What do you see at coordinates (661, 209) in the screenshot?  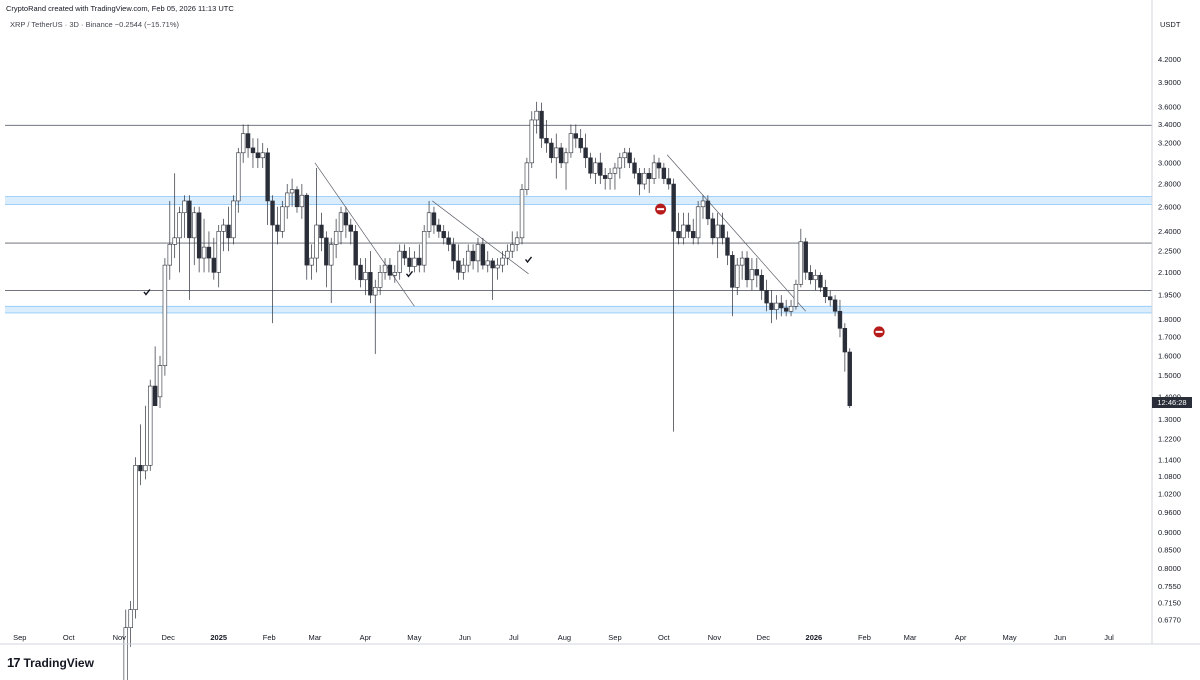 I see `sell-signal-icon` at bounding box center [661, 209].